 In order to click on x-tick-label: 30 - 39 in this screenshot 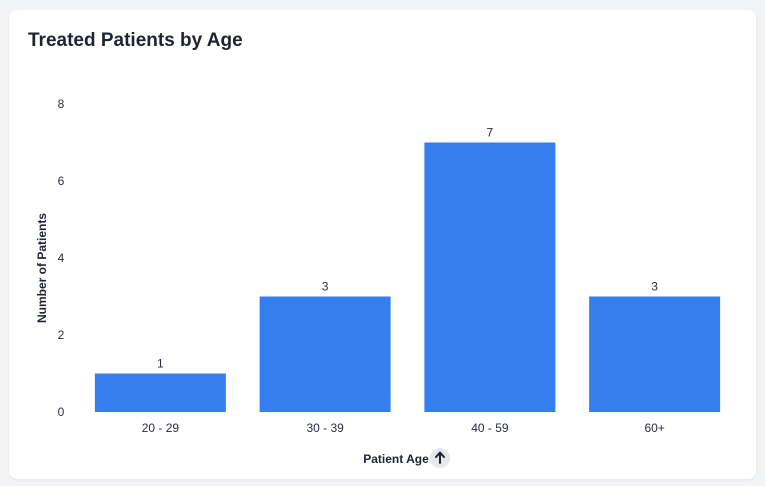, I will do `click(325, 428)`.